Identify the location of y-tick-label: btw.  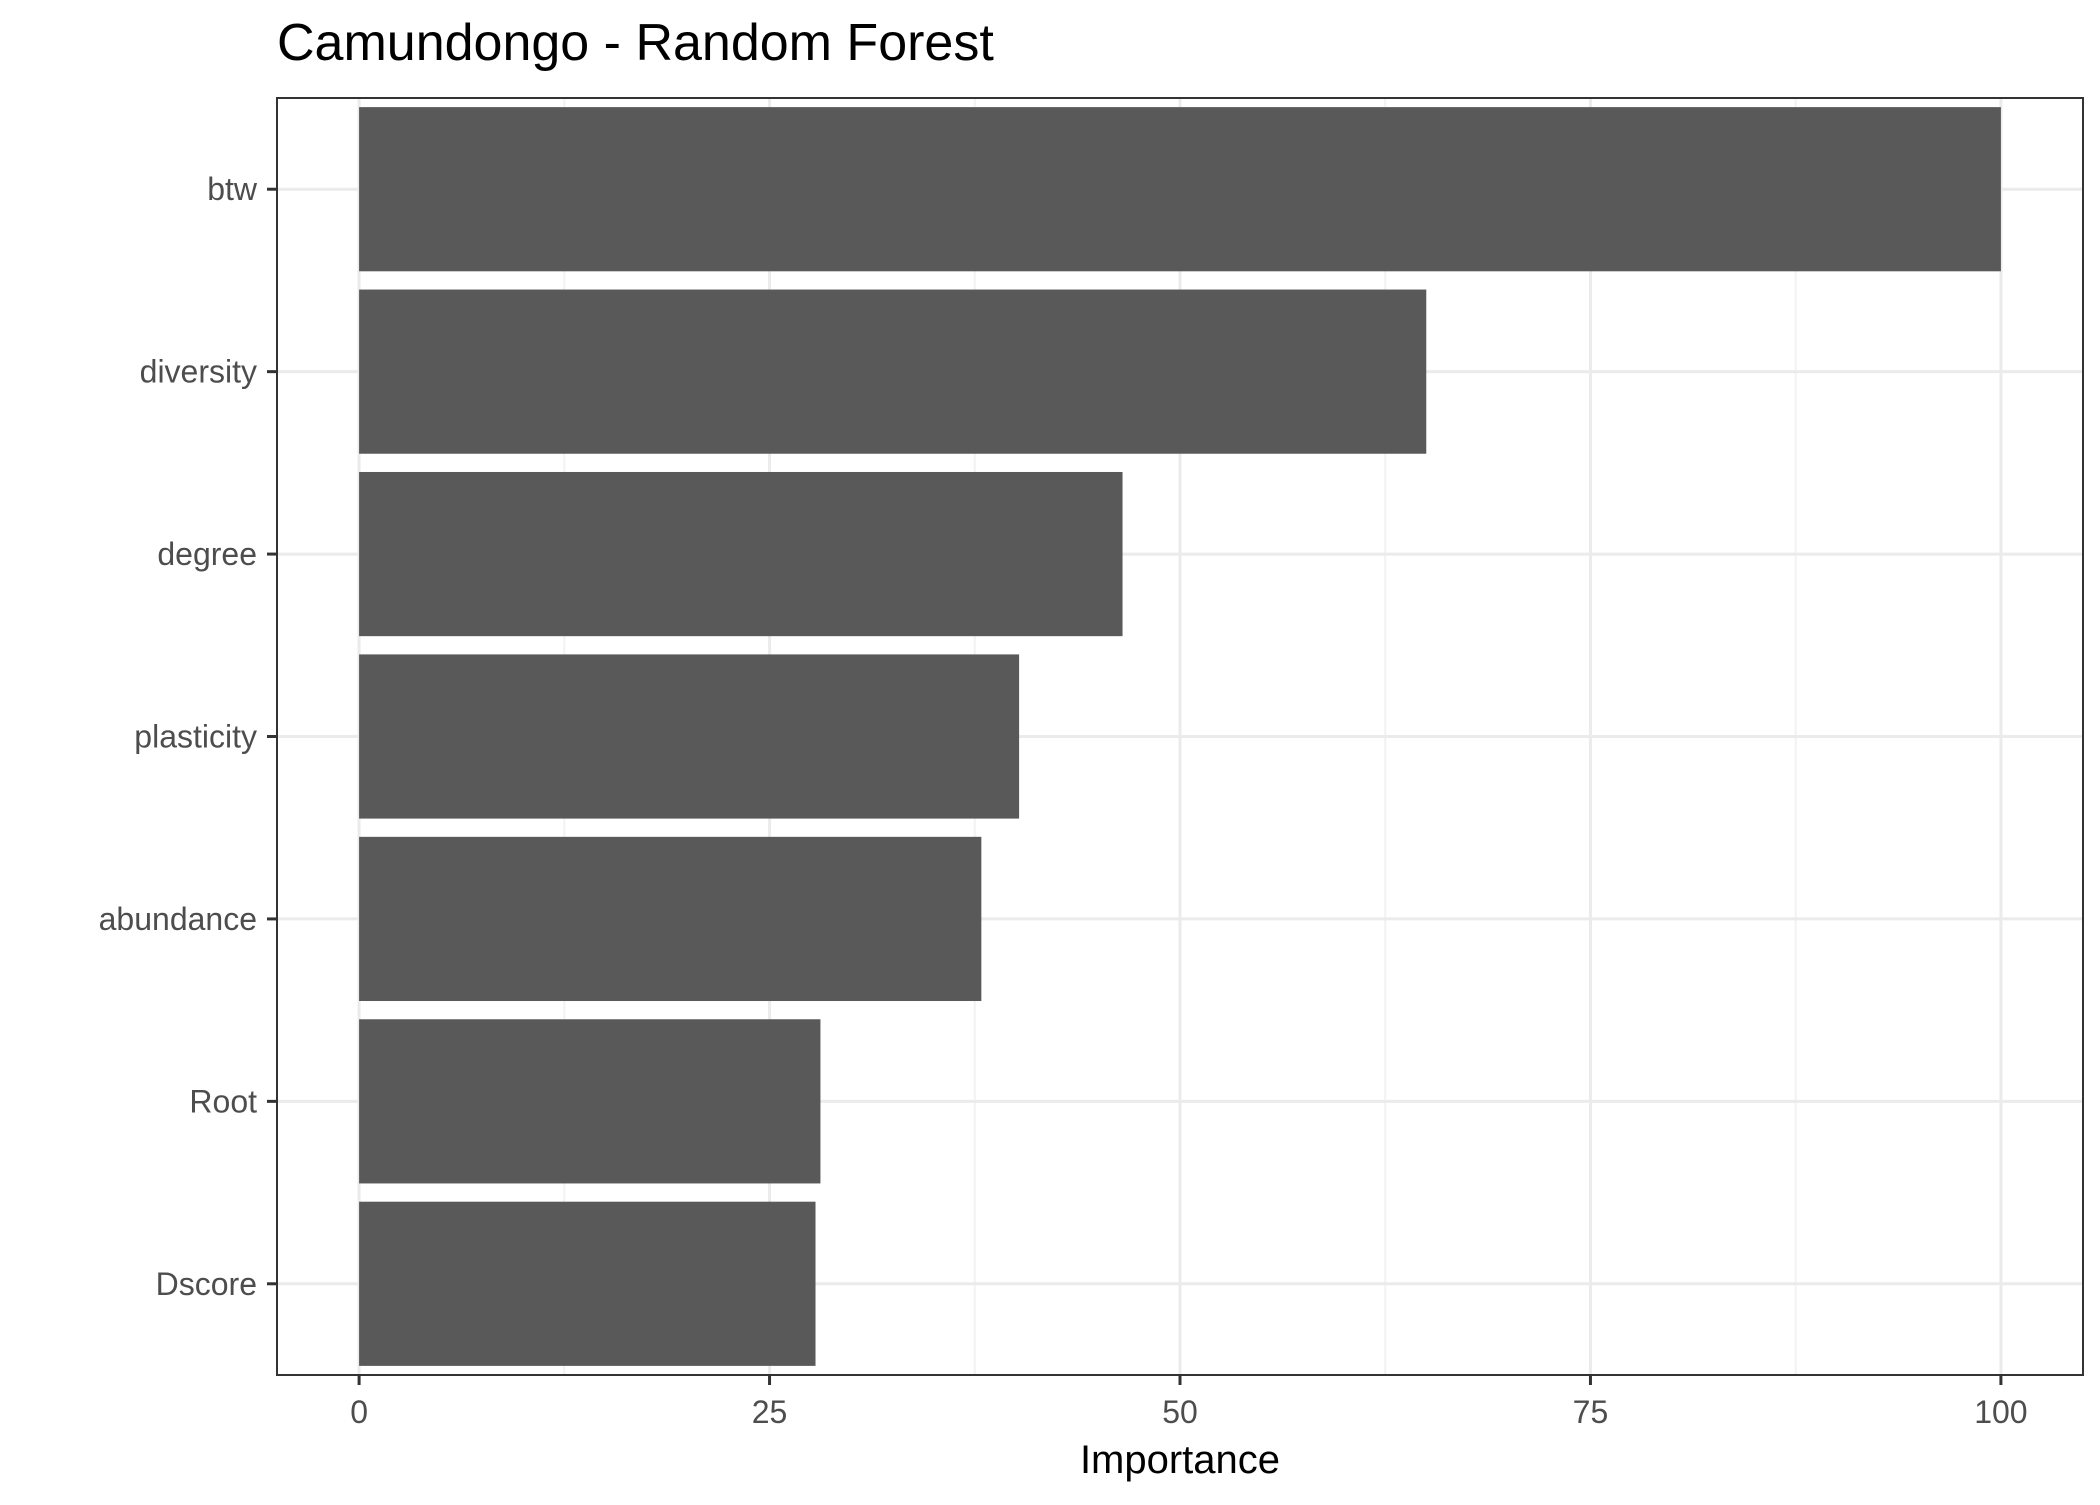
(232, 189).